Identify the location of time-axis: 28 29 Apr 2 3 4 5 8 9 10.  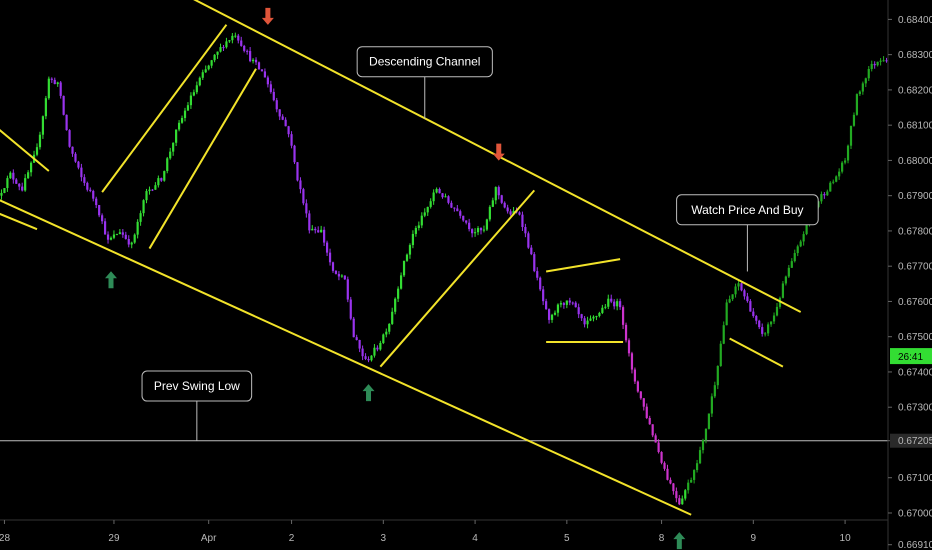
(444, 531).